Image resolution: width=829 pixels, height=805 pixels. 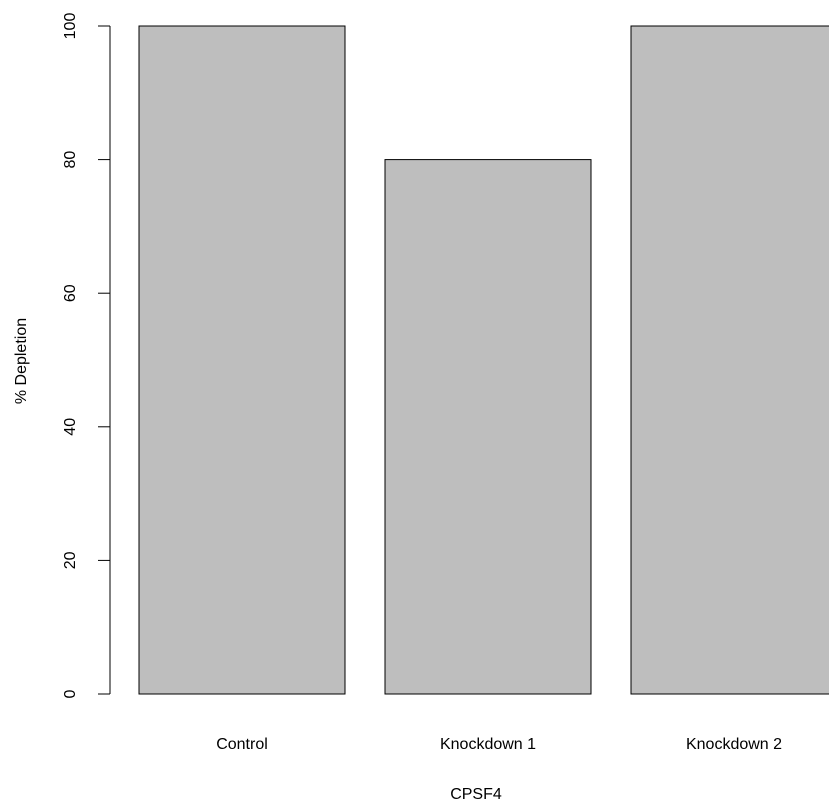 I want to click on y-tick-label-0: 0, so click(x=70, y=693).